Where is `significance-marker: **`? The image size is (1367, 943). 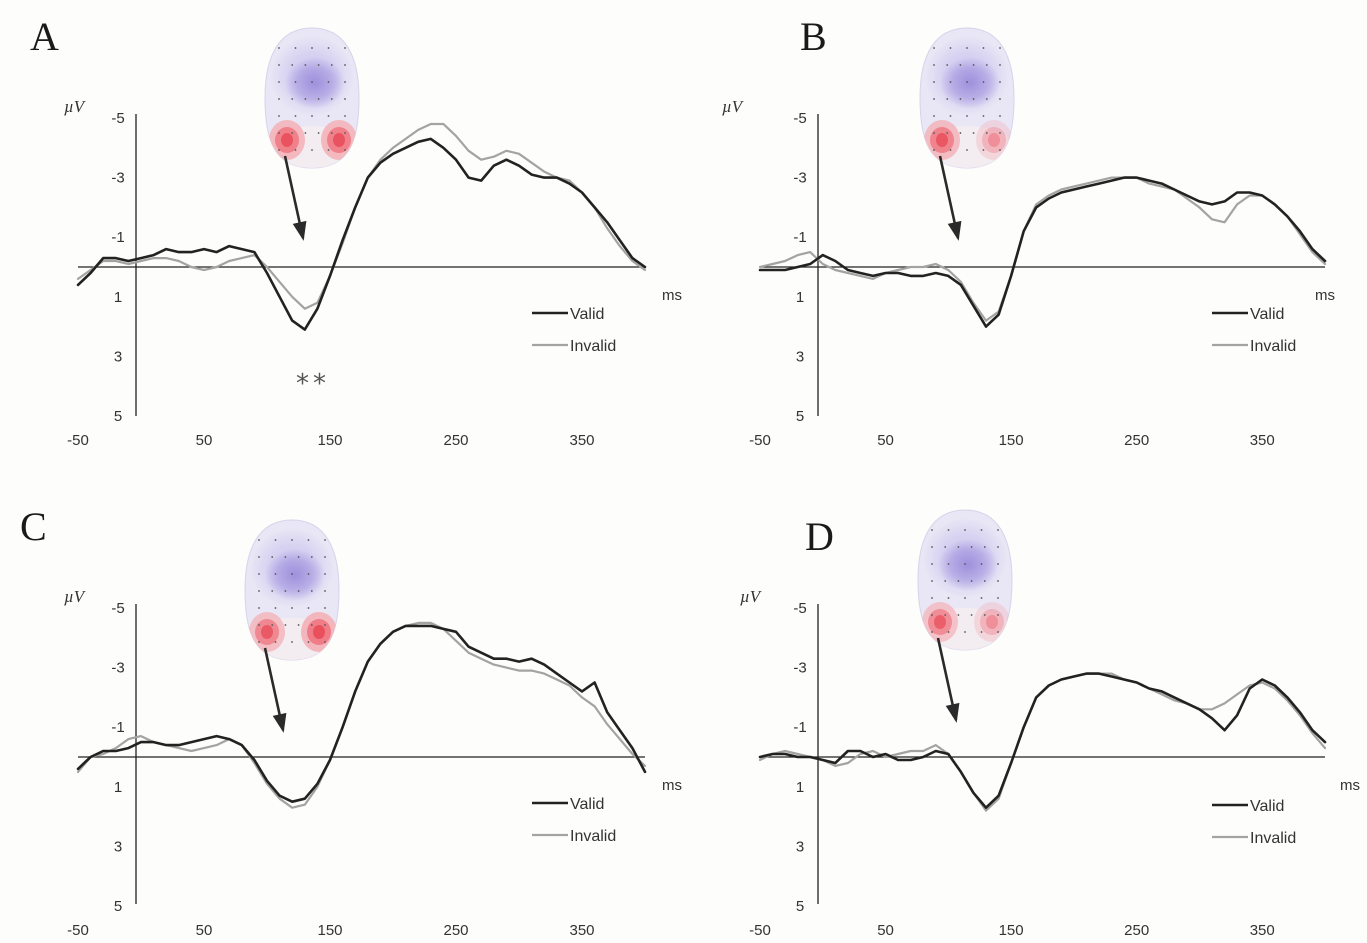
significance-marker: ** is located at coordinates (313, 384).